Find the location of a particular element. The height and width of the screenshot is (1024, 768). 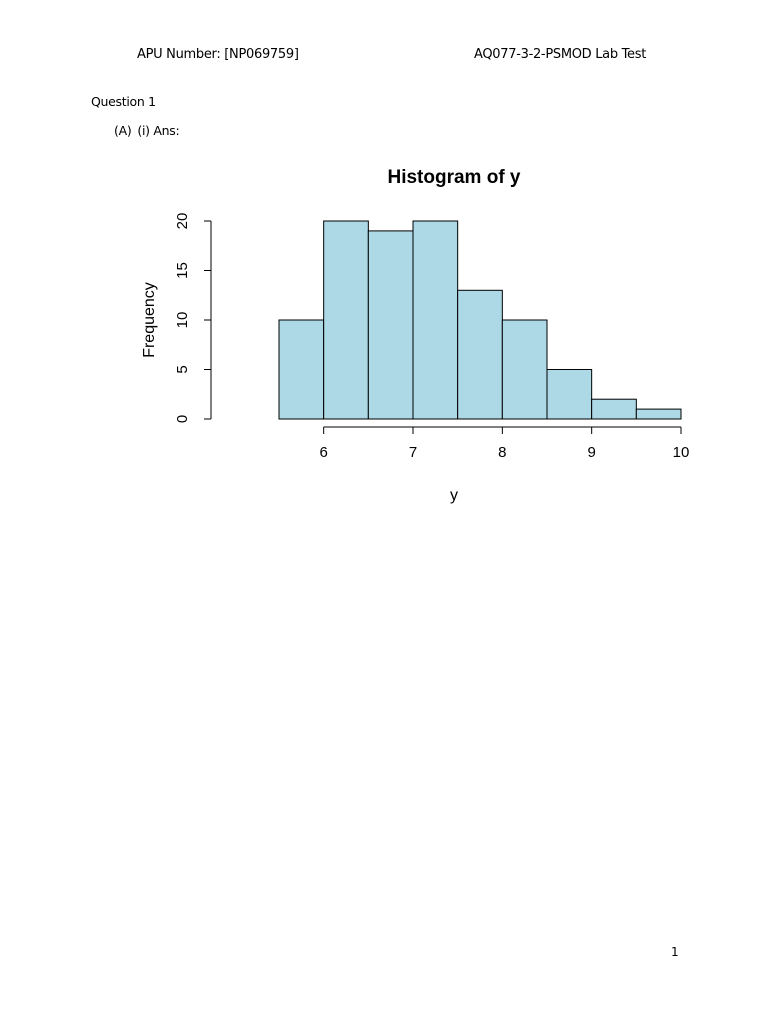

y-axis: 0 5 10 15 20 is located at coordinates (193, 318).